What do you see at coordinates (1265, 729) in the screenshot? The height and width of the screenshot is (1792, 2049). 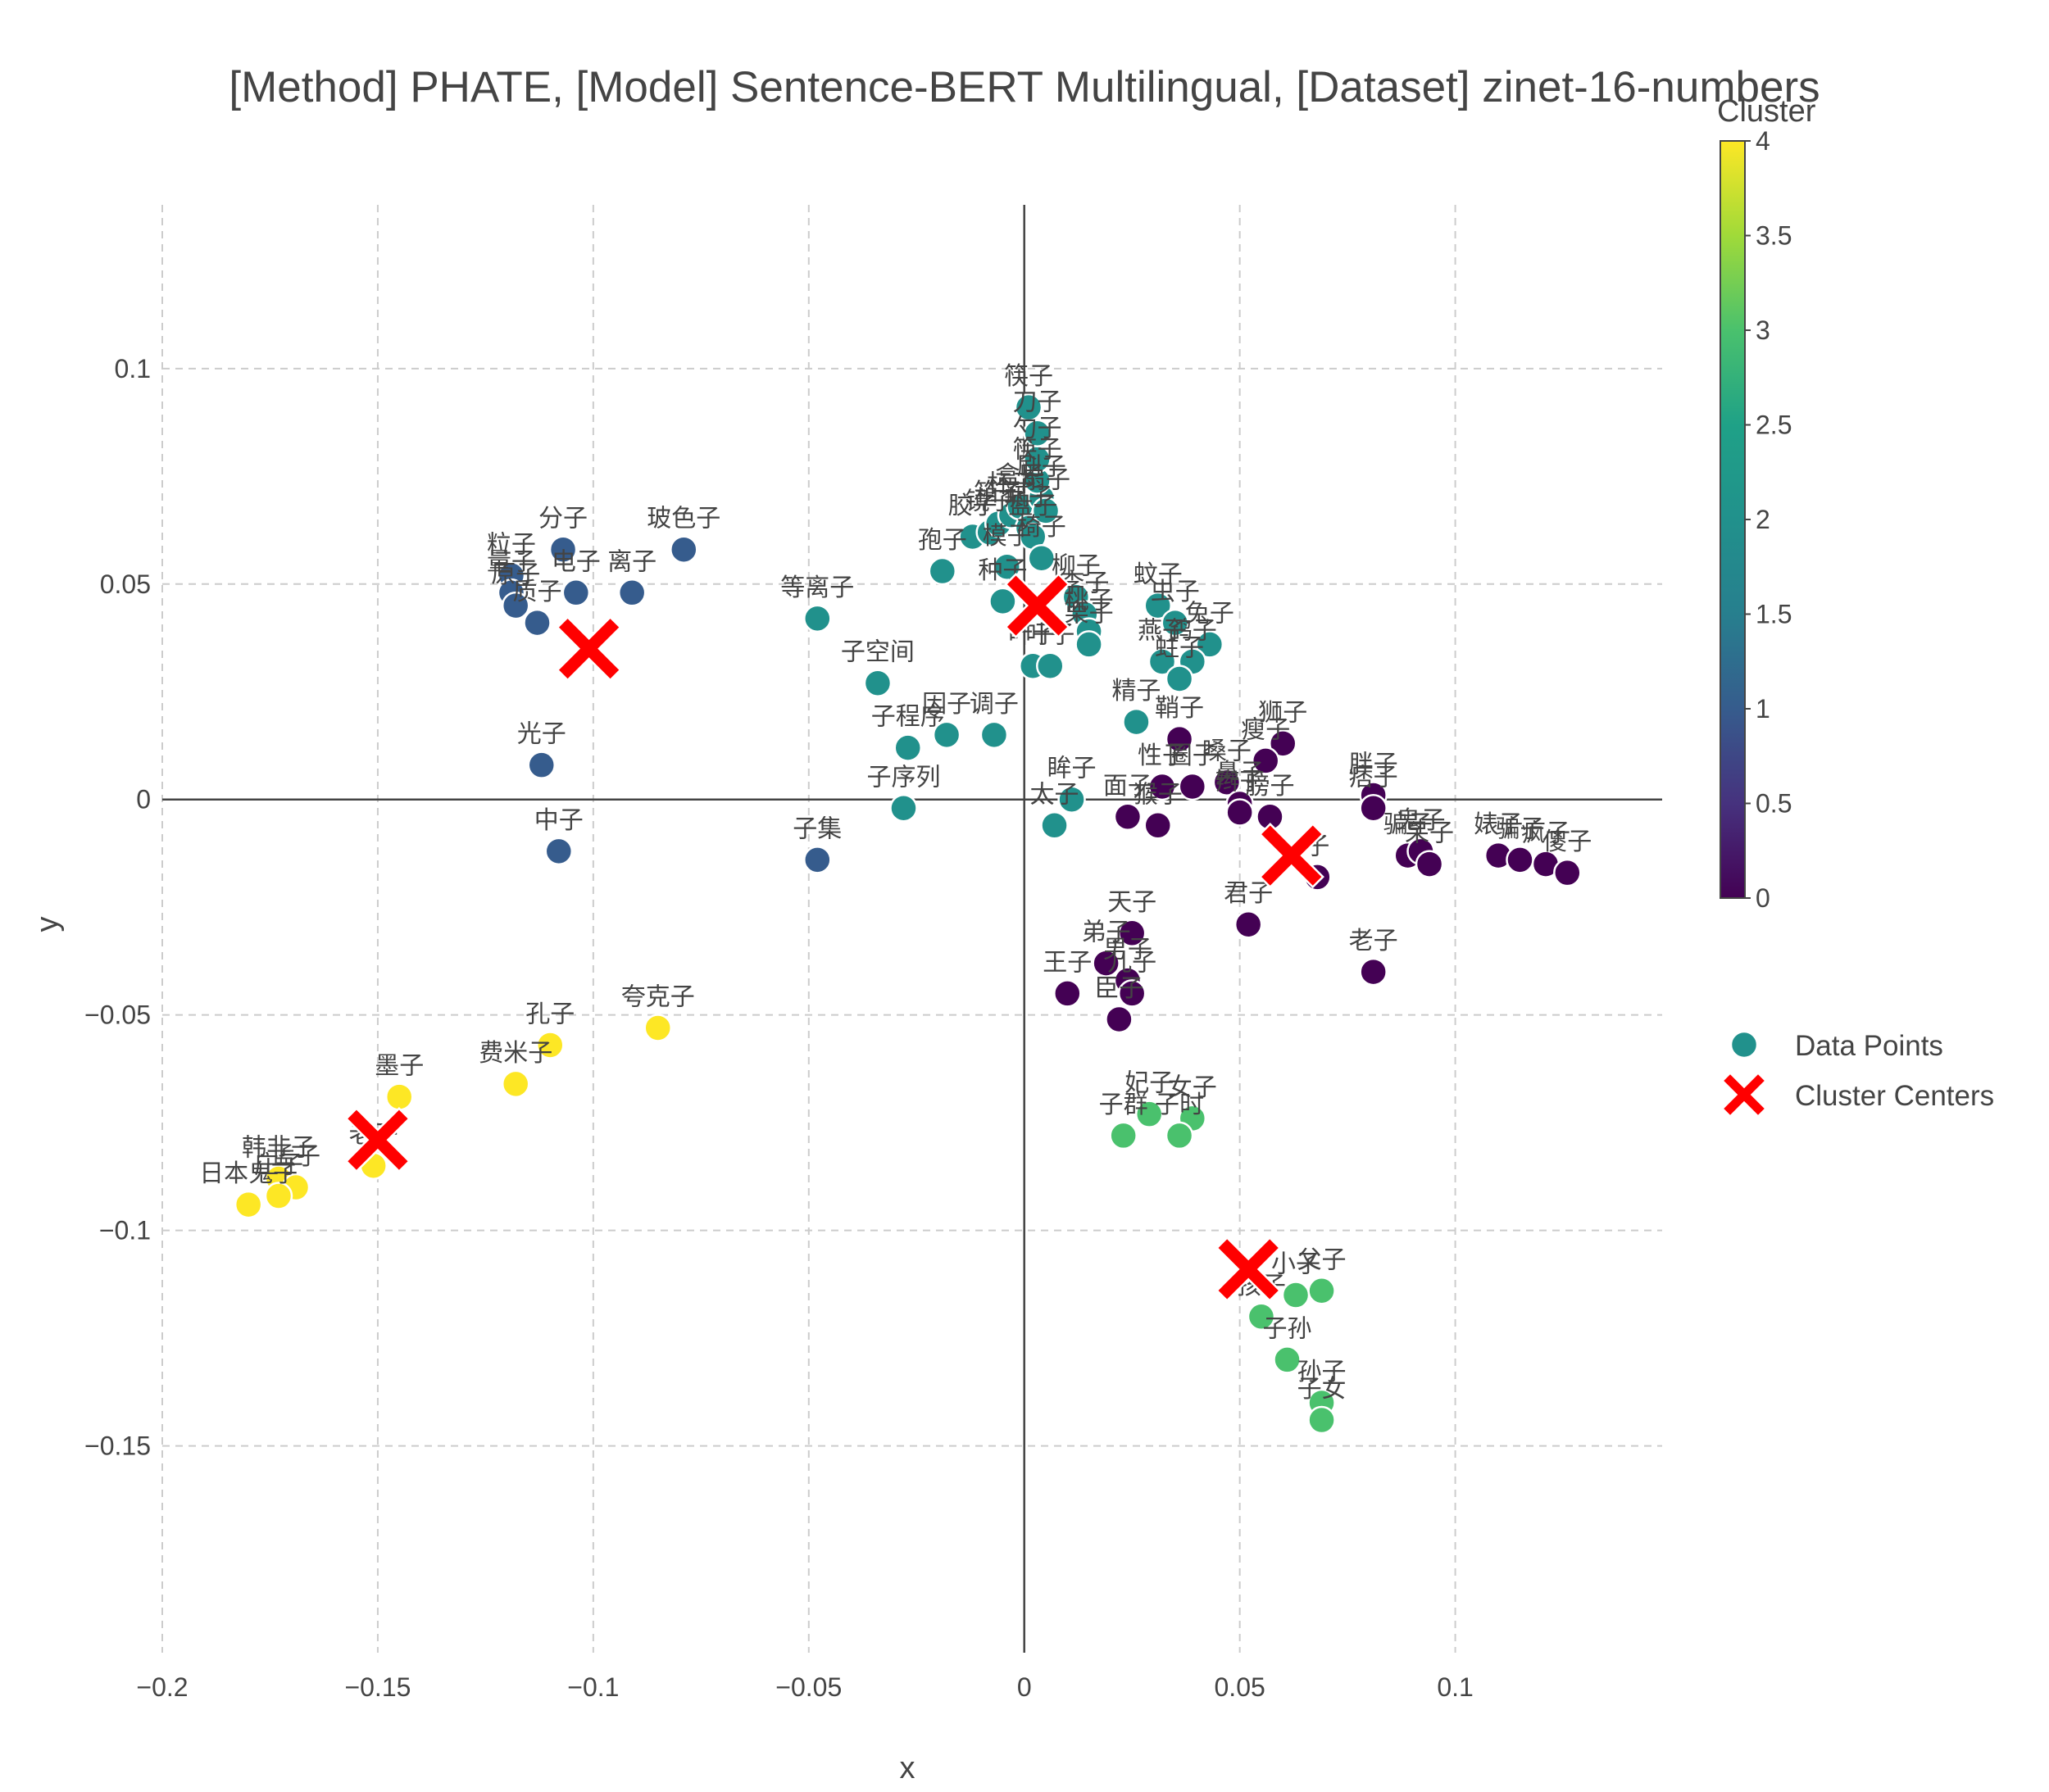 I see `point-label: 瘦子` at bounding box center [1265, 729].